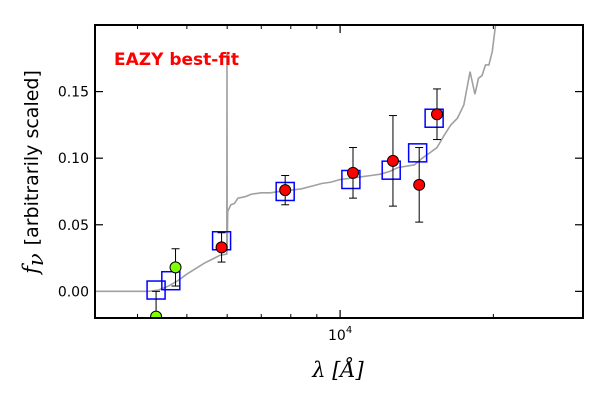 The image size is (600, 400). I want to click on svg-text:fν[arbitrarily scaled]: fν [arbitrarily scaled], so click(33, 173).